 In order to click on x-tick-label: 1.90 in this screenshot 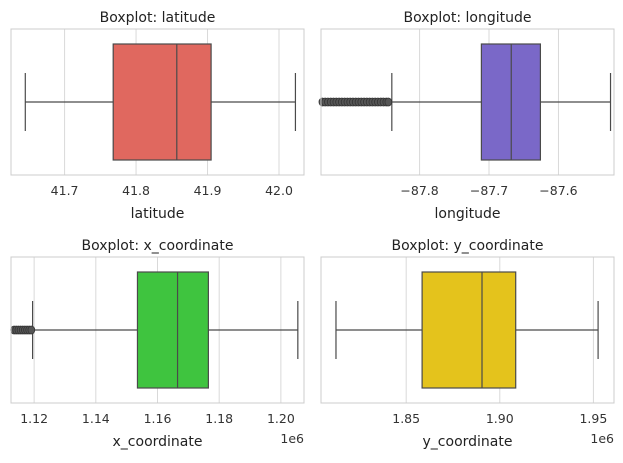, I will do `click(500, 418)`.